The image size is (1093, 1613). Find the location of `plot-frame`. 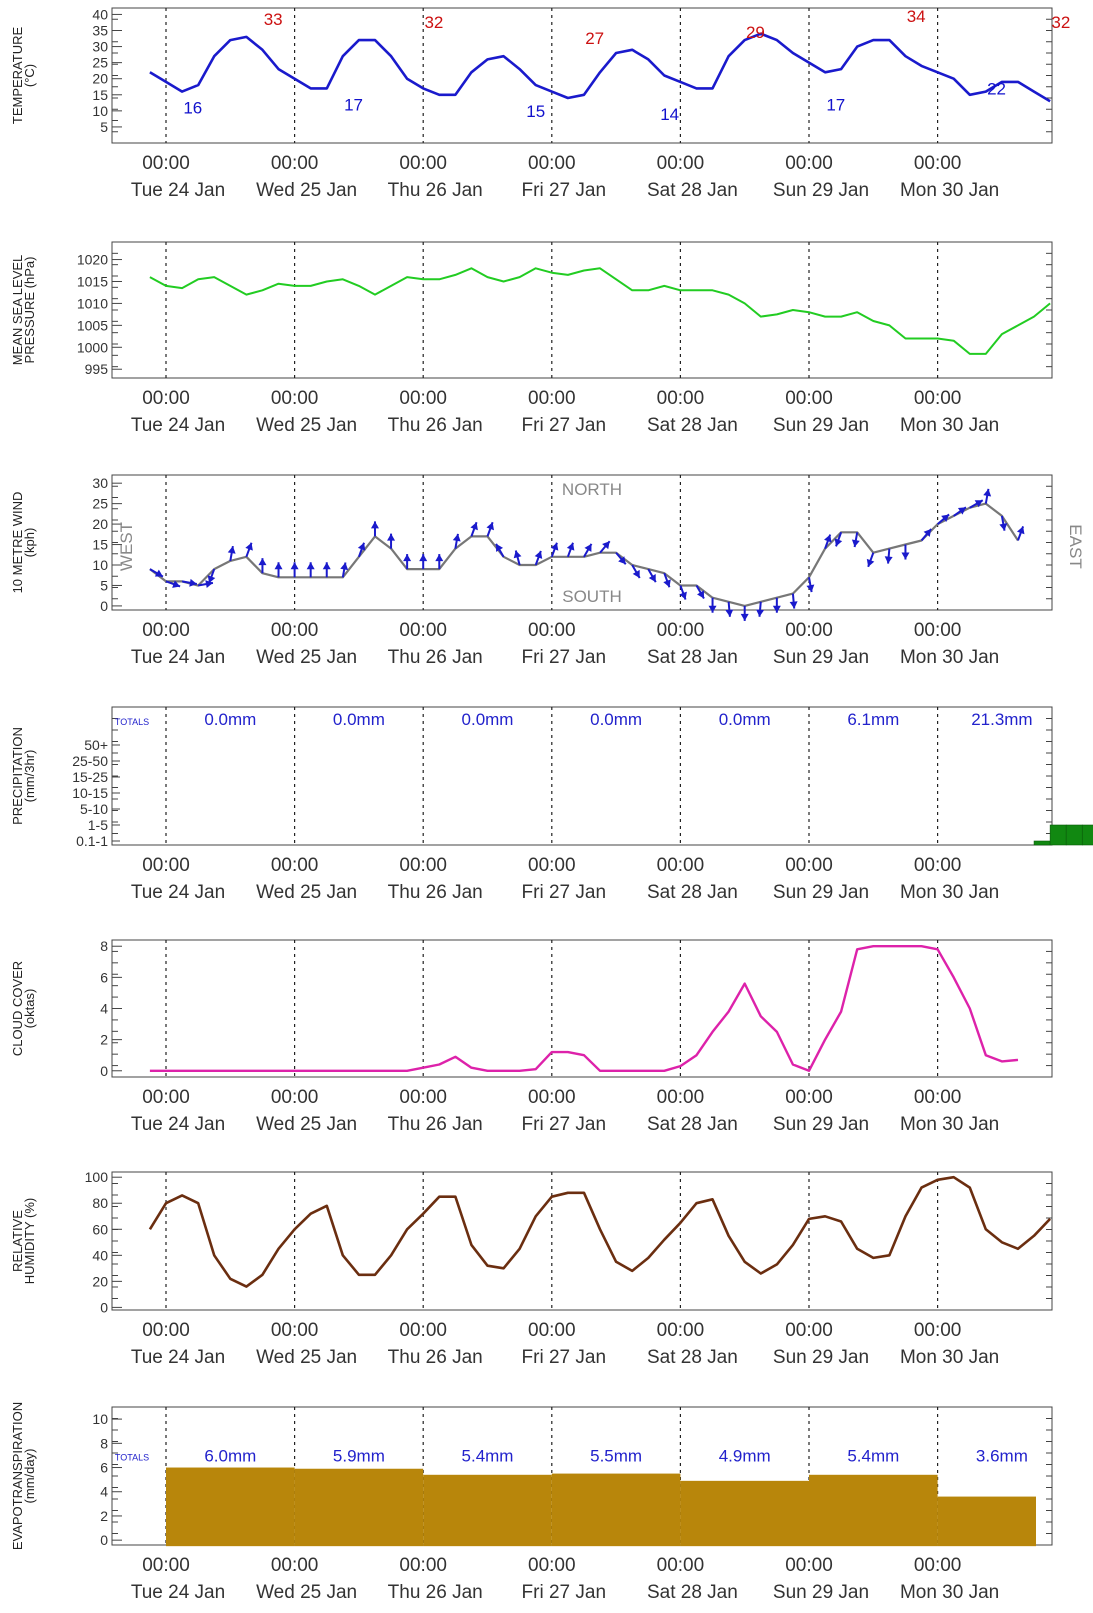

plot-frame is located at coordinates (582, 1008).